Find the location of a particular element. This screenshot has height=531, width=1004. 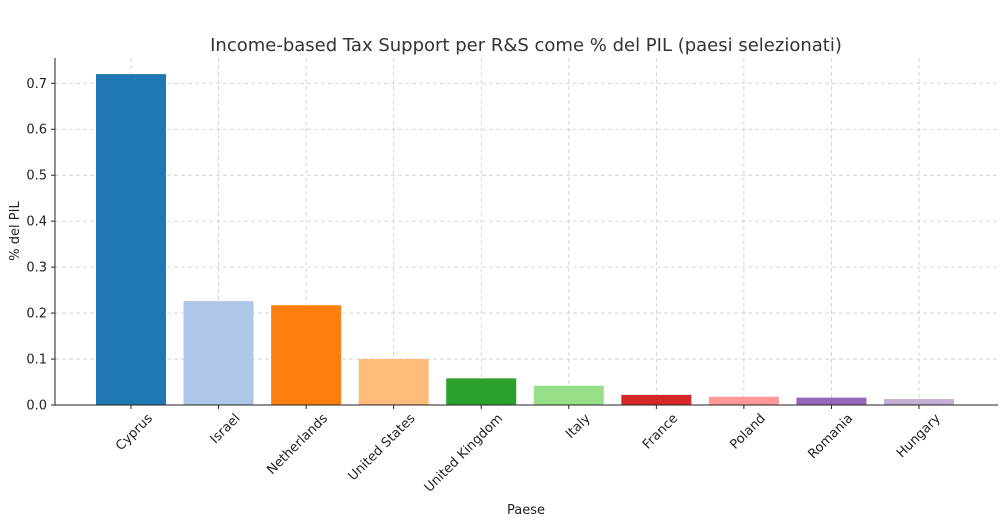

bar-italy is located at coordinates (568, 395).